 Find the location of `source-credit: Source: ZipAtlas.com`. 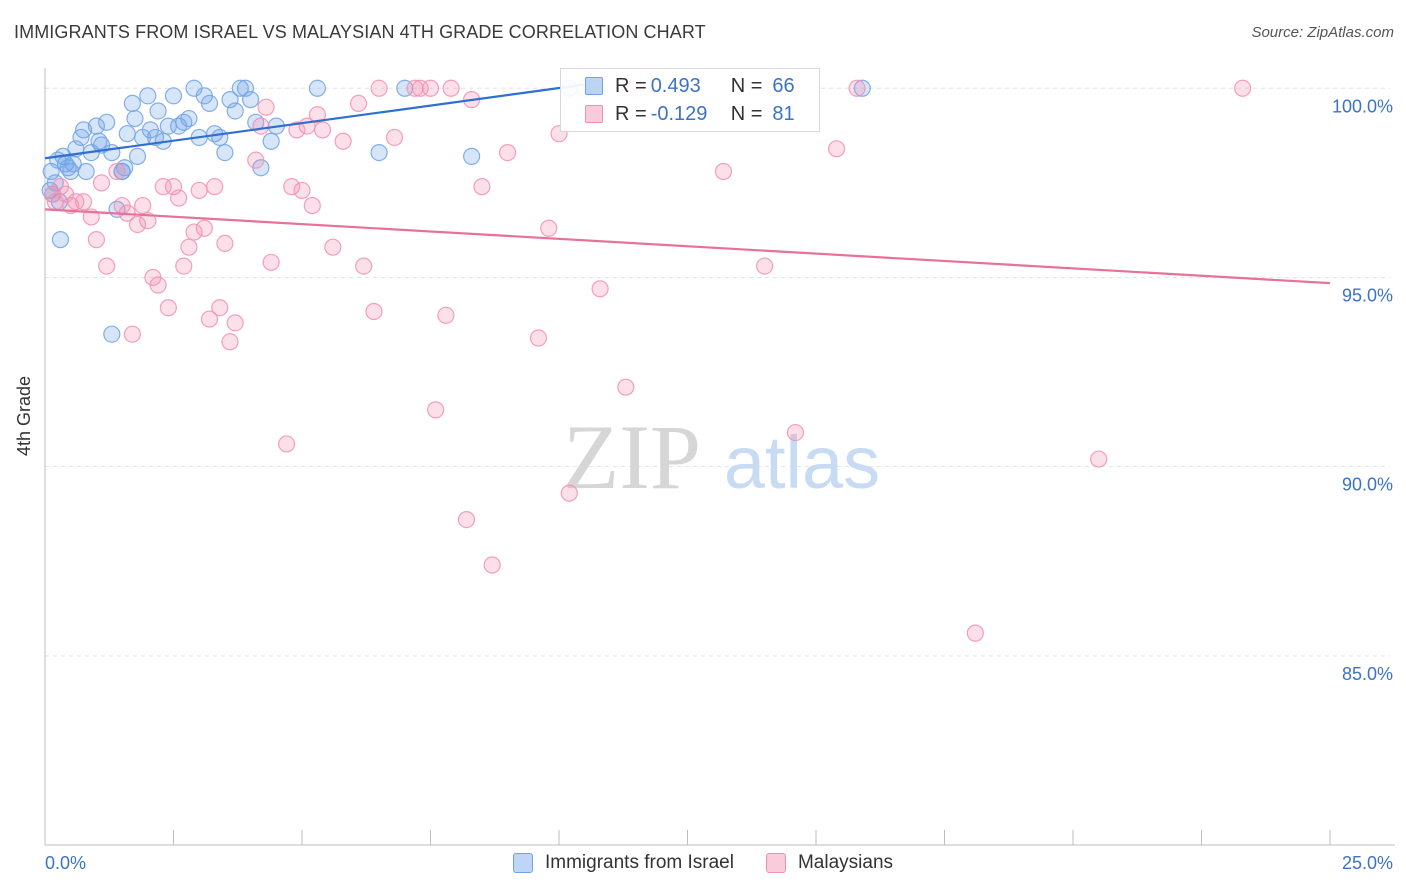

source-credit: Source: ZipAtlas.com is located at coordinates (1322, 32).